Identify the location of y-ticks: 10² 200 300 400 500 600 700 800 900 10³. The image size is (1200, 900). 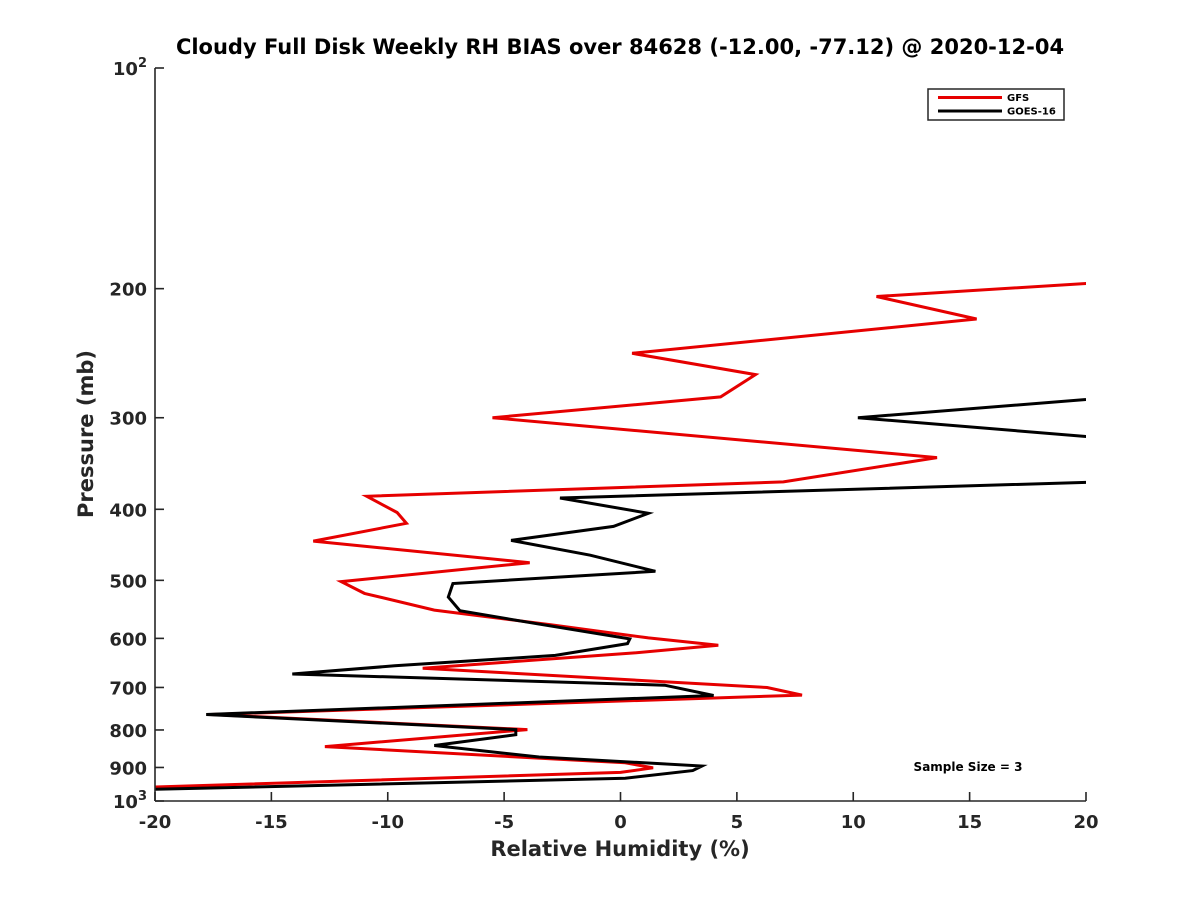
(136, 434).